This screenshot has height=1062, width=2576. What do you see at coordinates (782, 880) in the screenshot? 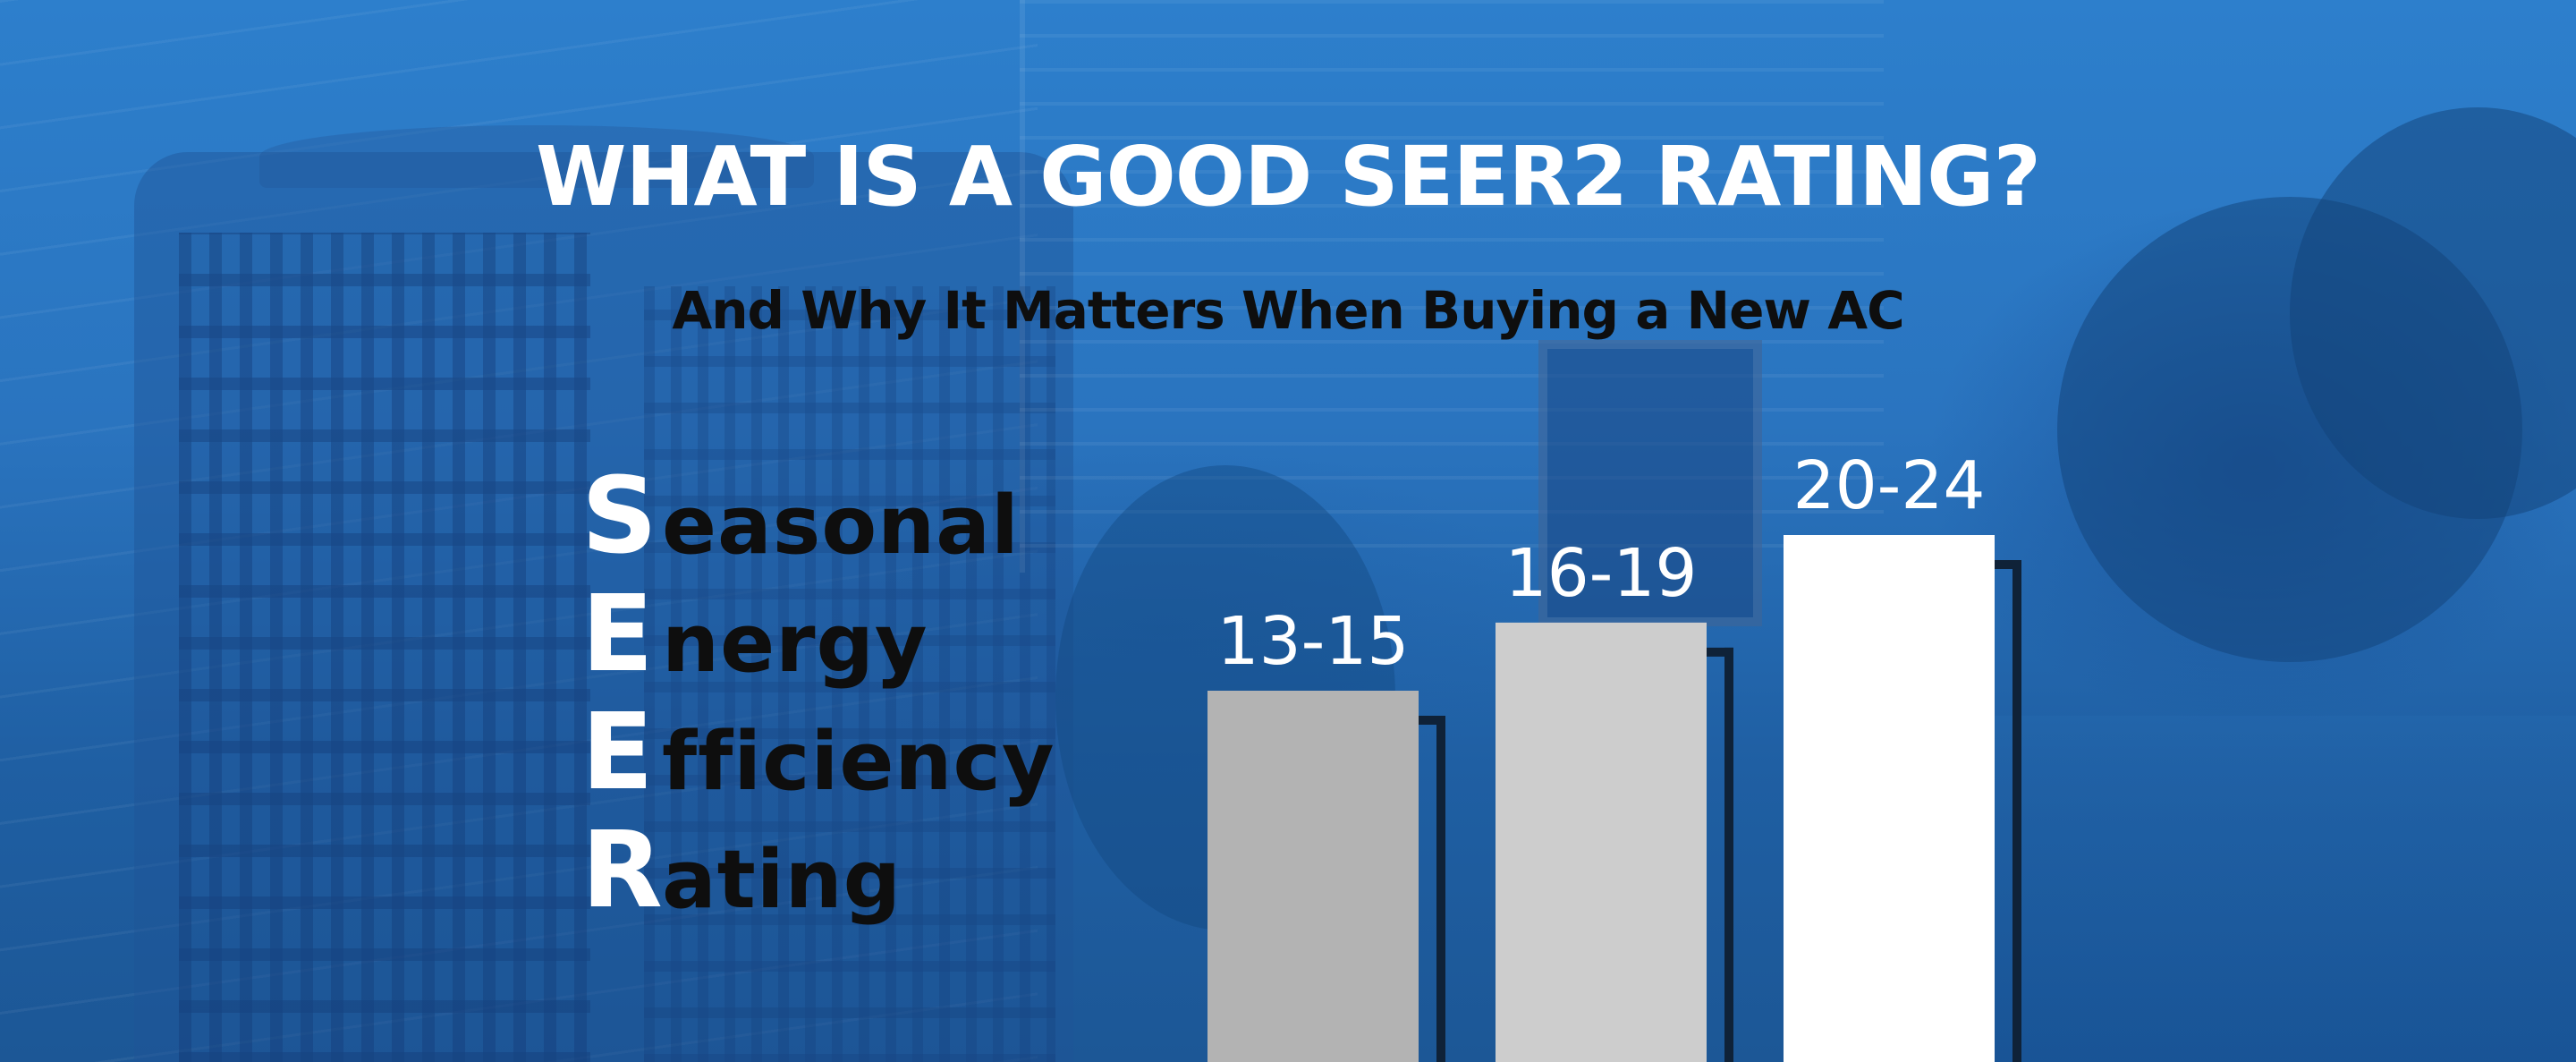
I see `acronym-word: ating` at bounding box center [782, 880].